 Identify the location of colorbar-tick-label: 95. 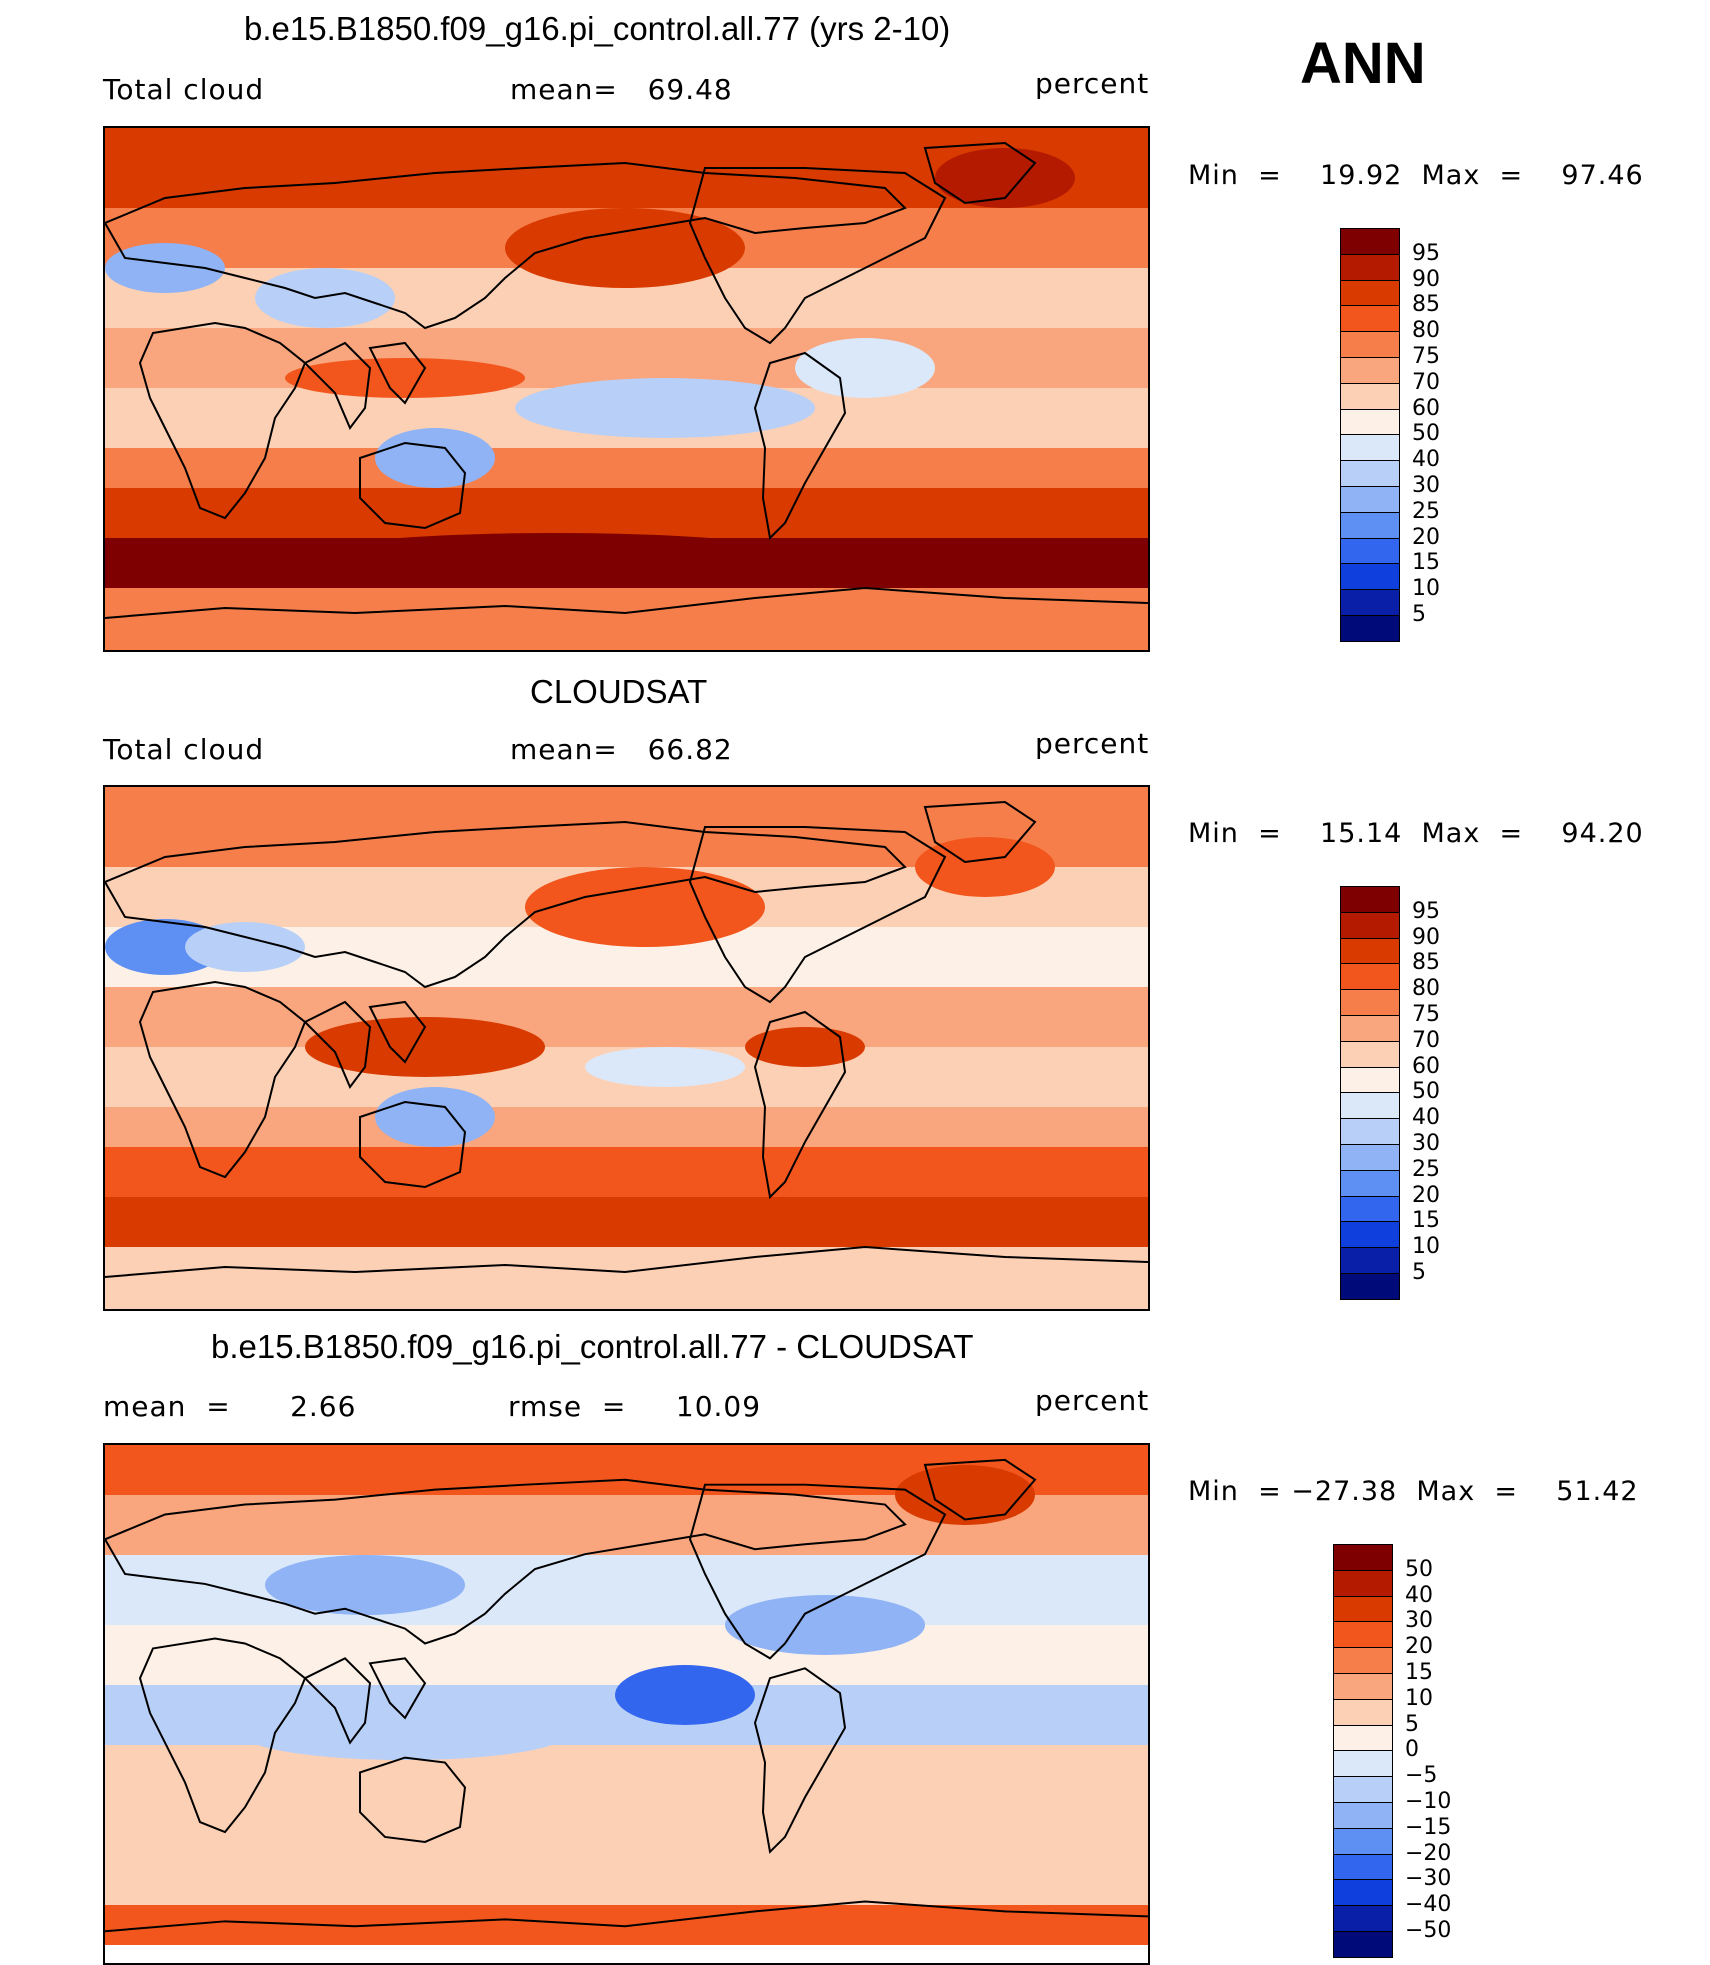
(1426, 911).